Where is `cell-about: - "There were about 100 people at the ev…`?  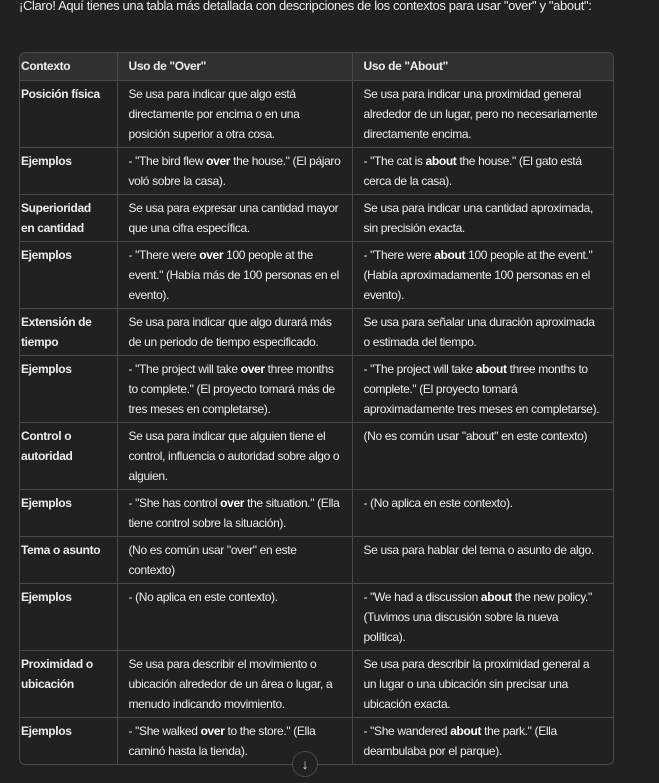 cell-about: - "There were about 100 people at the ev… is located at coordinates (482, 275).